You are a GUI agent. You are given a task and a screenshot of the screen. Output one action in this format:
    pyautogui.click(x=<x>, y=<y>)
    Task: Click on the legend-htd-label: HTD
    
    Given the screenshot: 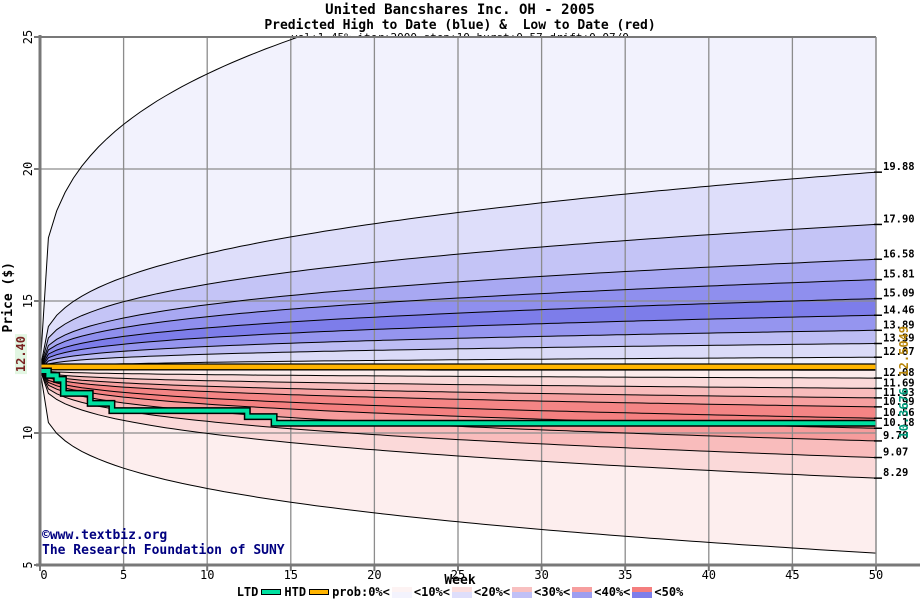 What is the action you would take?
    pyautogui.click(x=295, y=592)
    